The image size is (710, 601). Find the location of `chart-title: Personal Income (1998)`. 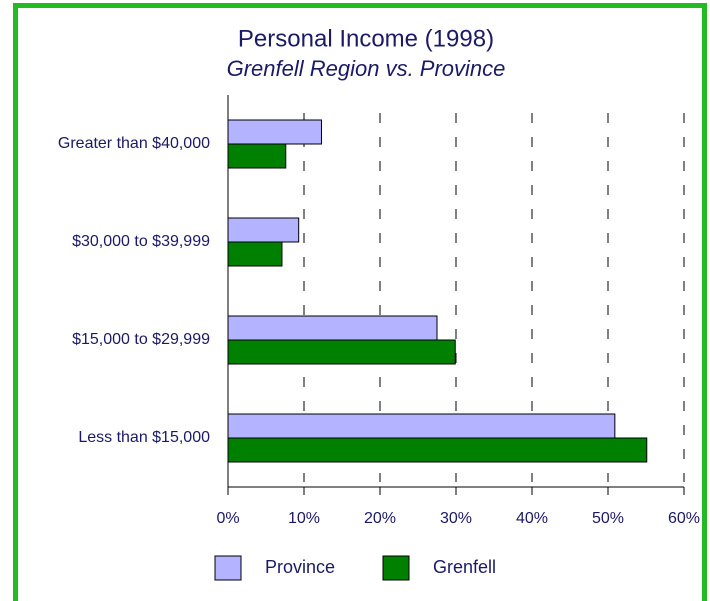

chart-title: Personal Income (1998) is located at coordinates (366, 38).